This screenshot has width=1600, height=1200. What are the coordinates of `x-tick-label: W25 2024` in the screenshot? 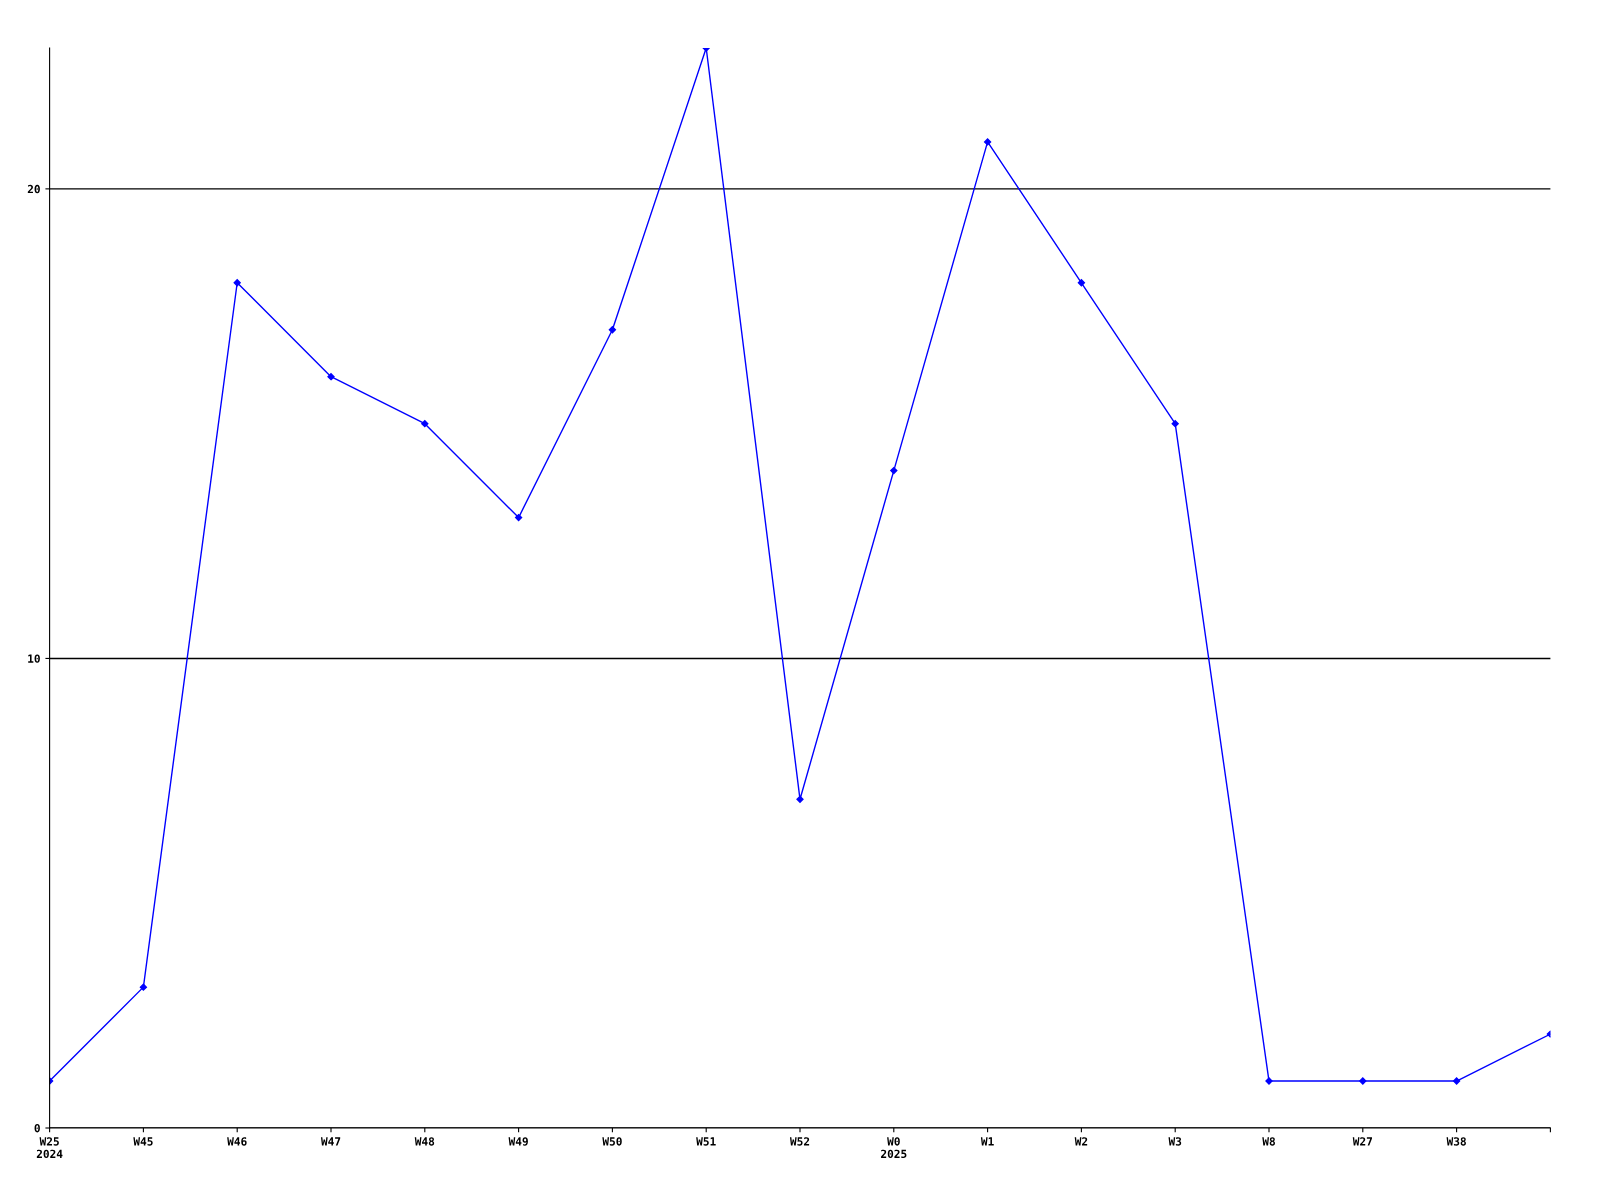 It's located at (49, 1148).